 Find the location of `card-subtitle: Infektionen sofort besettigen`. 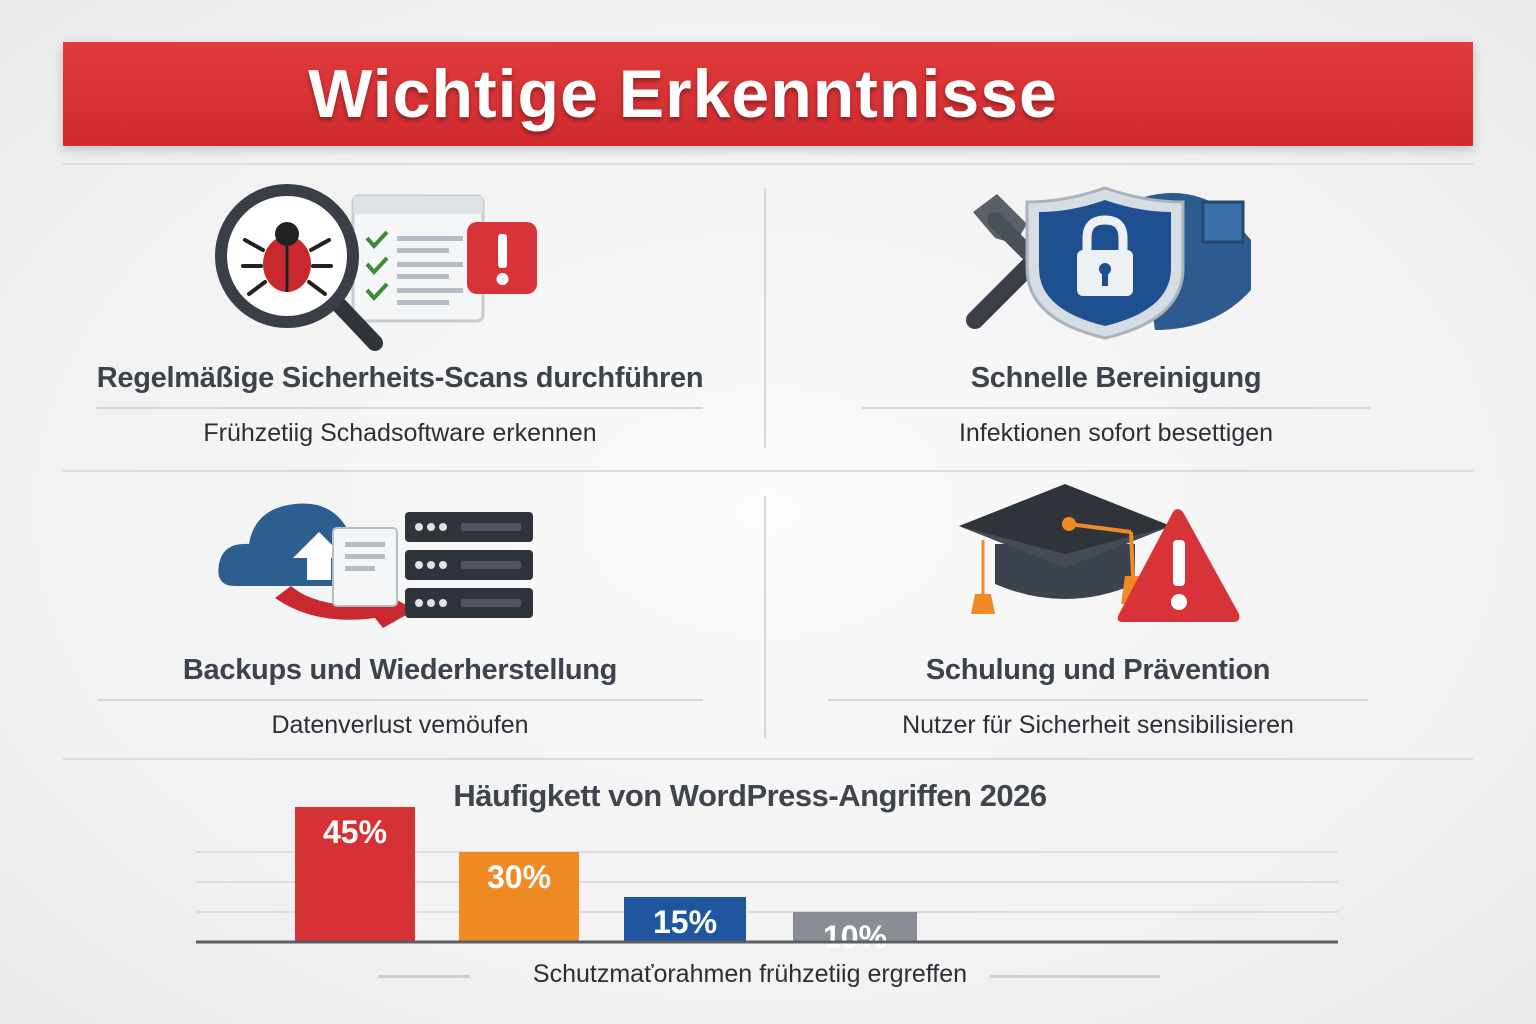

card-subtitle: Infektionen sofort besettigen is located at coordinates (1116, 433).